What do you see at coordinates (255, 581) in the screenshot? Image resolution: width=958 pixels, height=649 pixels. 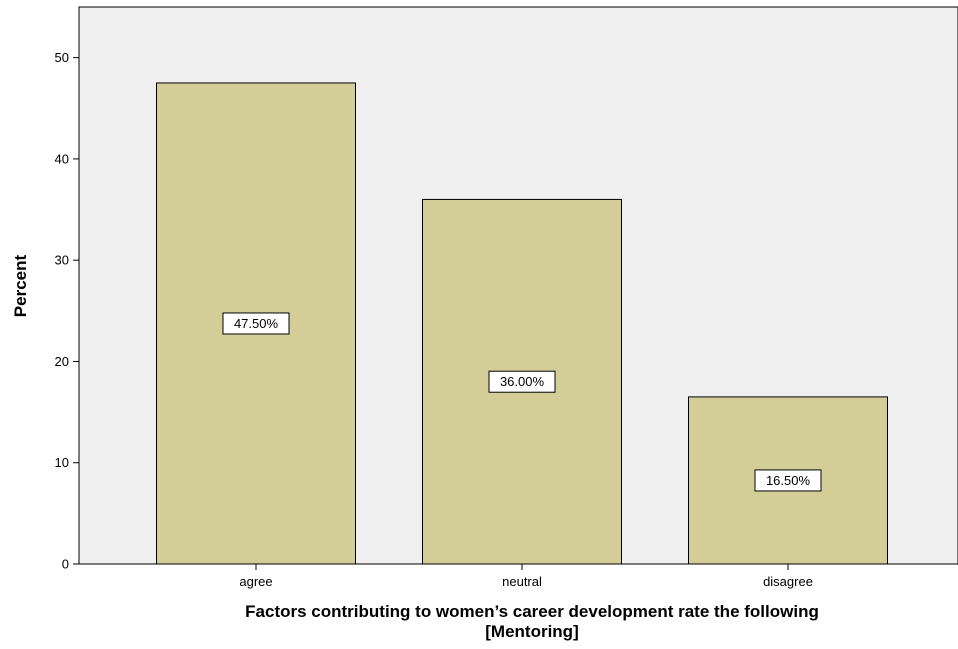 I see `x-tick-label: agree` at bounding box center [255, 581].